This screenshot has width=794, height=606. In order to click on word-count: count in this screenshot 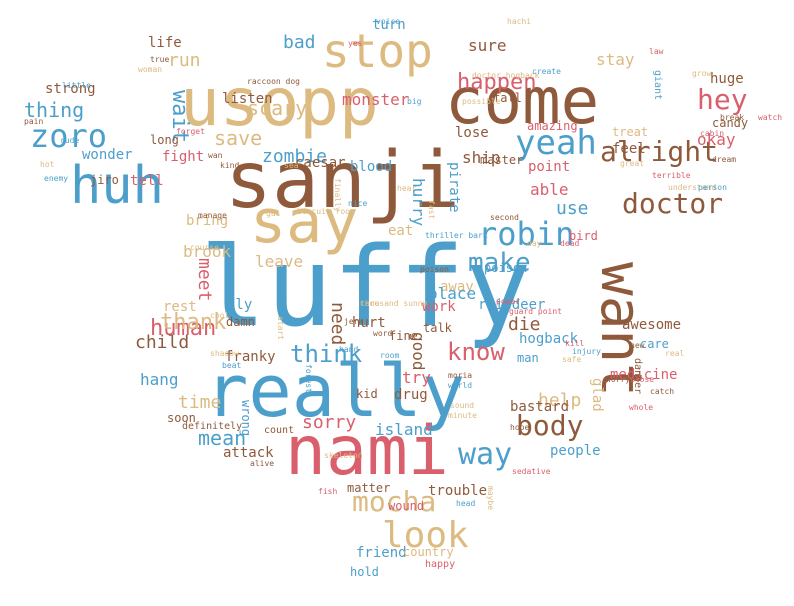, I will do `click(279, 430)`.